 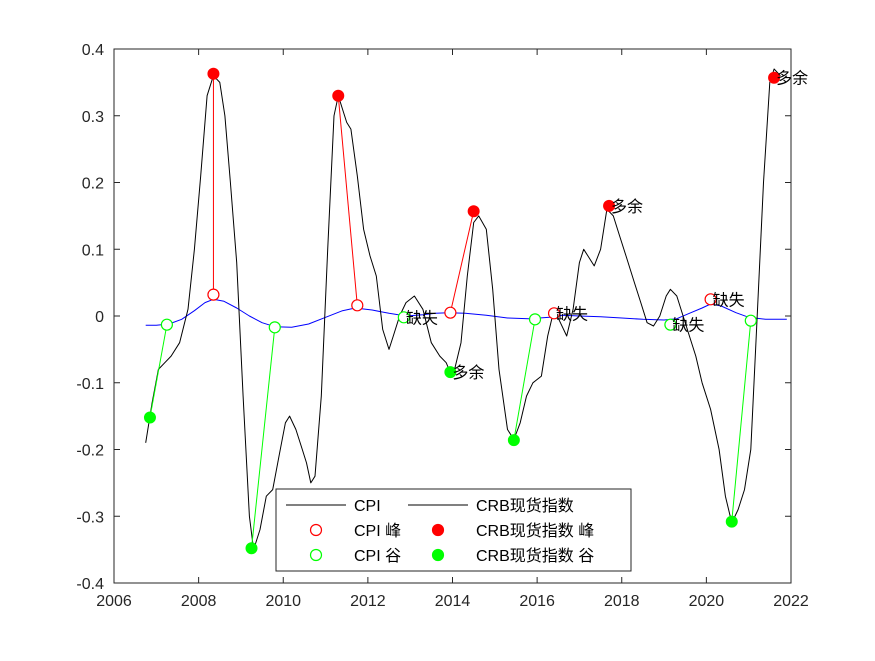 I want to click on y-tick-label-0: -0.4, so click(x=90, y=584).